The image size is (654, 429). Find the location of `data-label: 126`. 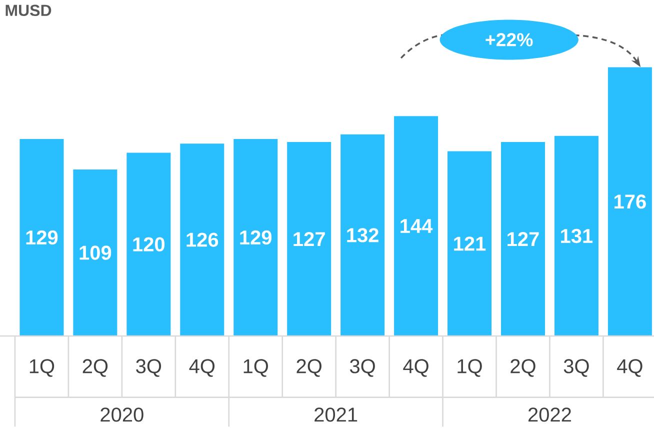

data-label: 126 is located at coordinates (202, 239).